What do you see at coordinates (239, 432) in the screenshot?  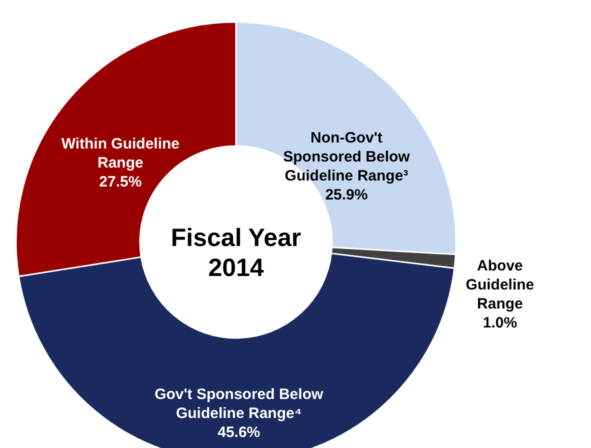 I see `data-label: 45.6%` at bounding box center [239, 432].